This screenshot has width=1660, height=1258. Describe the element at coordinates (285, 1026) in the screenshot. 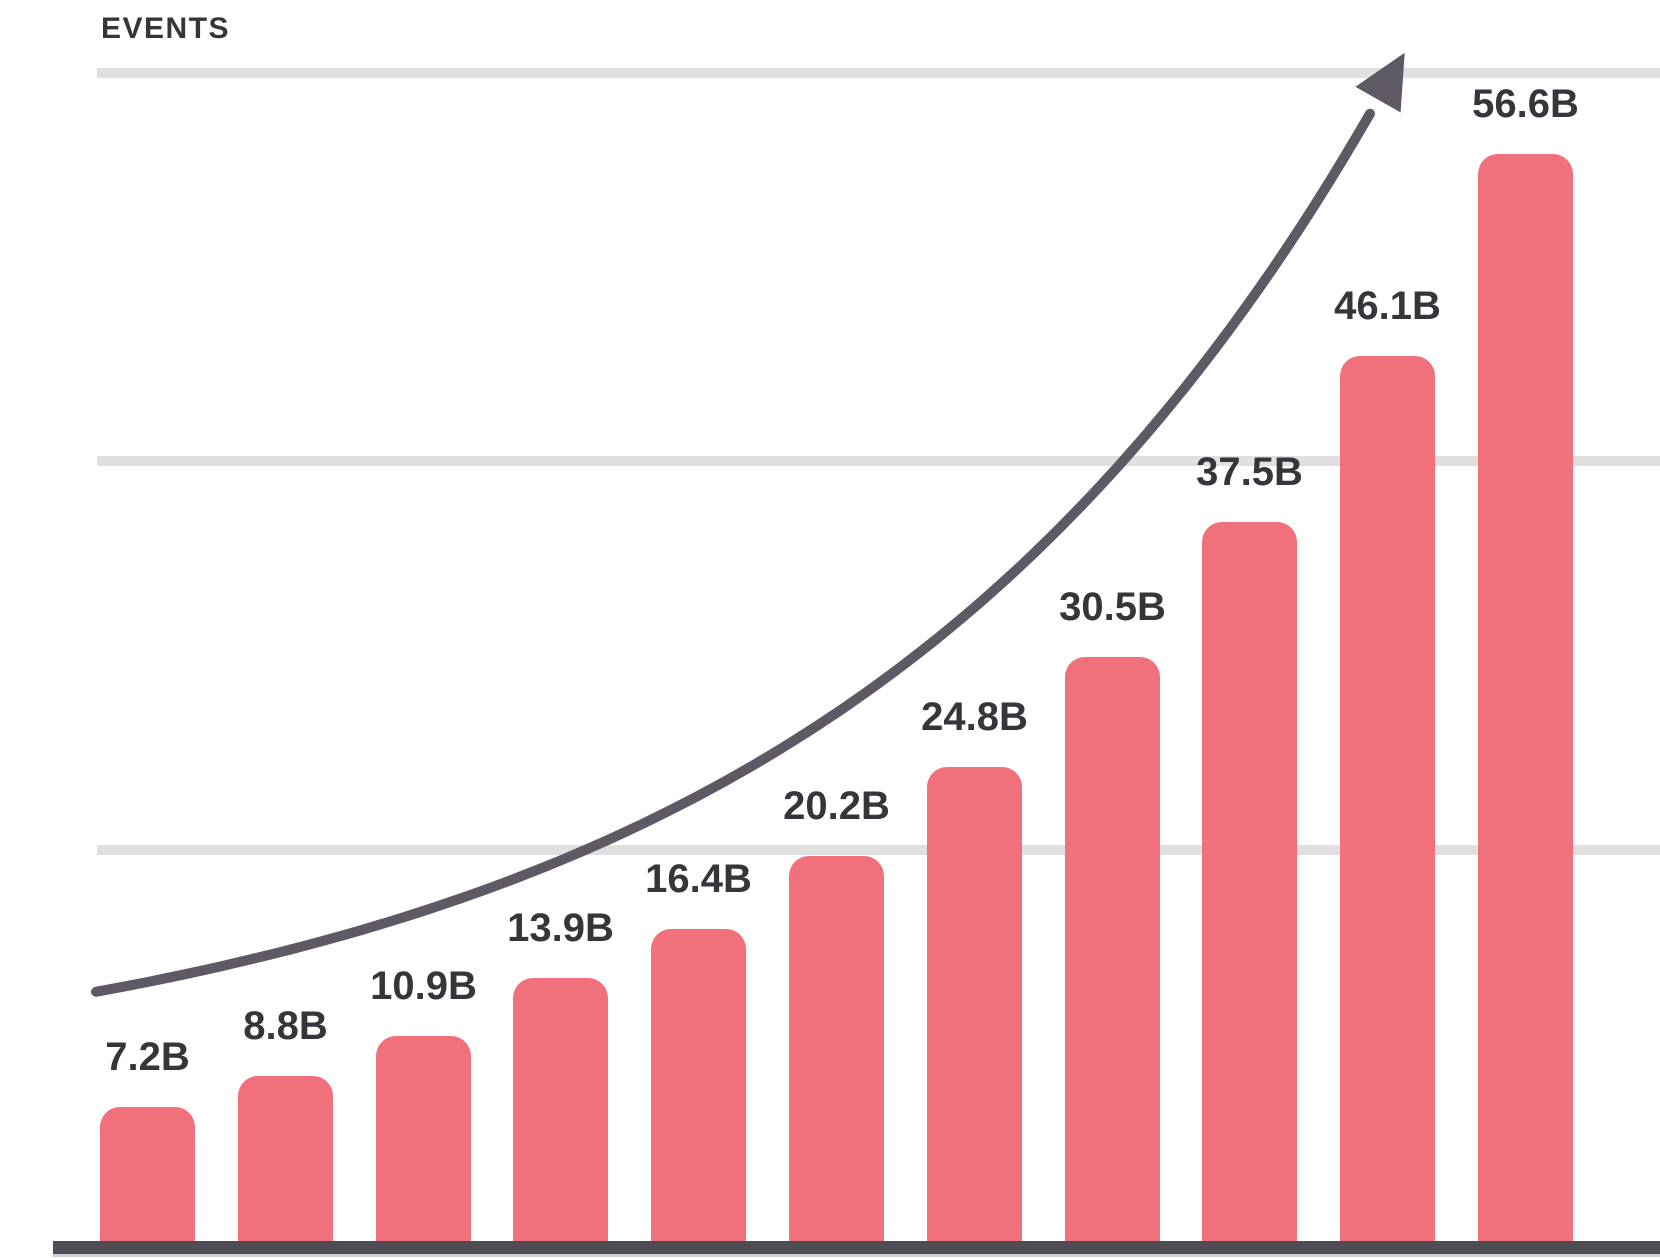

I see `bar-value-label: 8.8B` at that location.